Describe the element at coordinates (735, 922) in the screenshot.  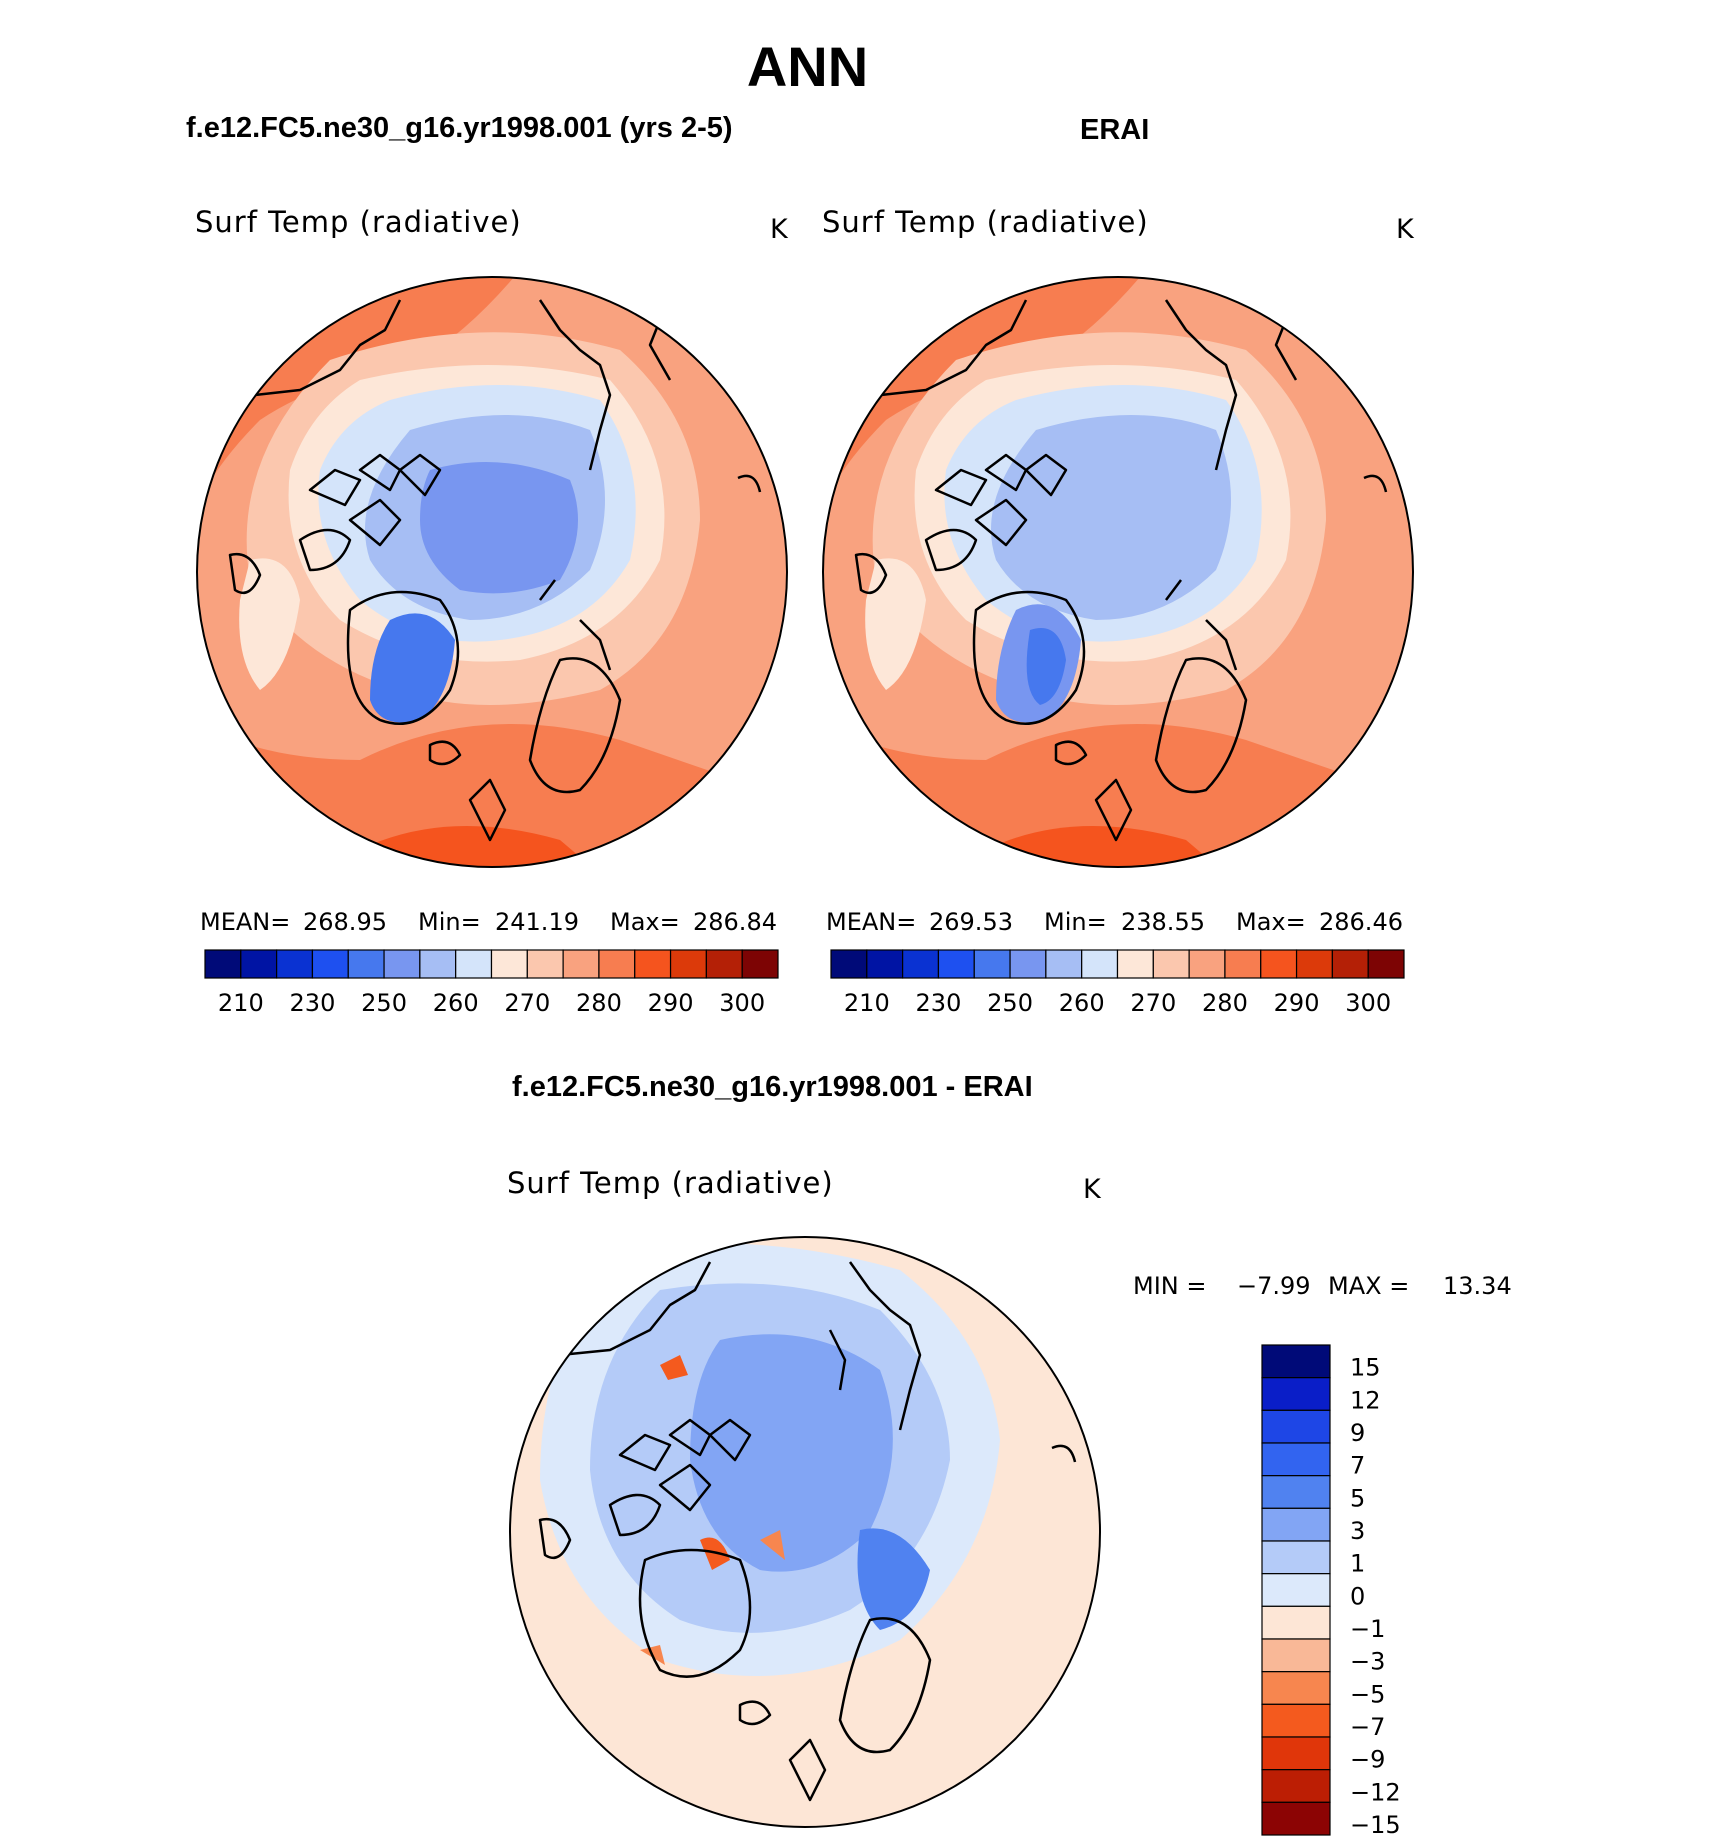
I see `panel-1-max-value: 286.84` at that location.